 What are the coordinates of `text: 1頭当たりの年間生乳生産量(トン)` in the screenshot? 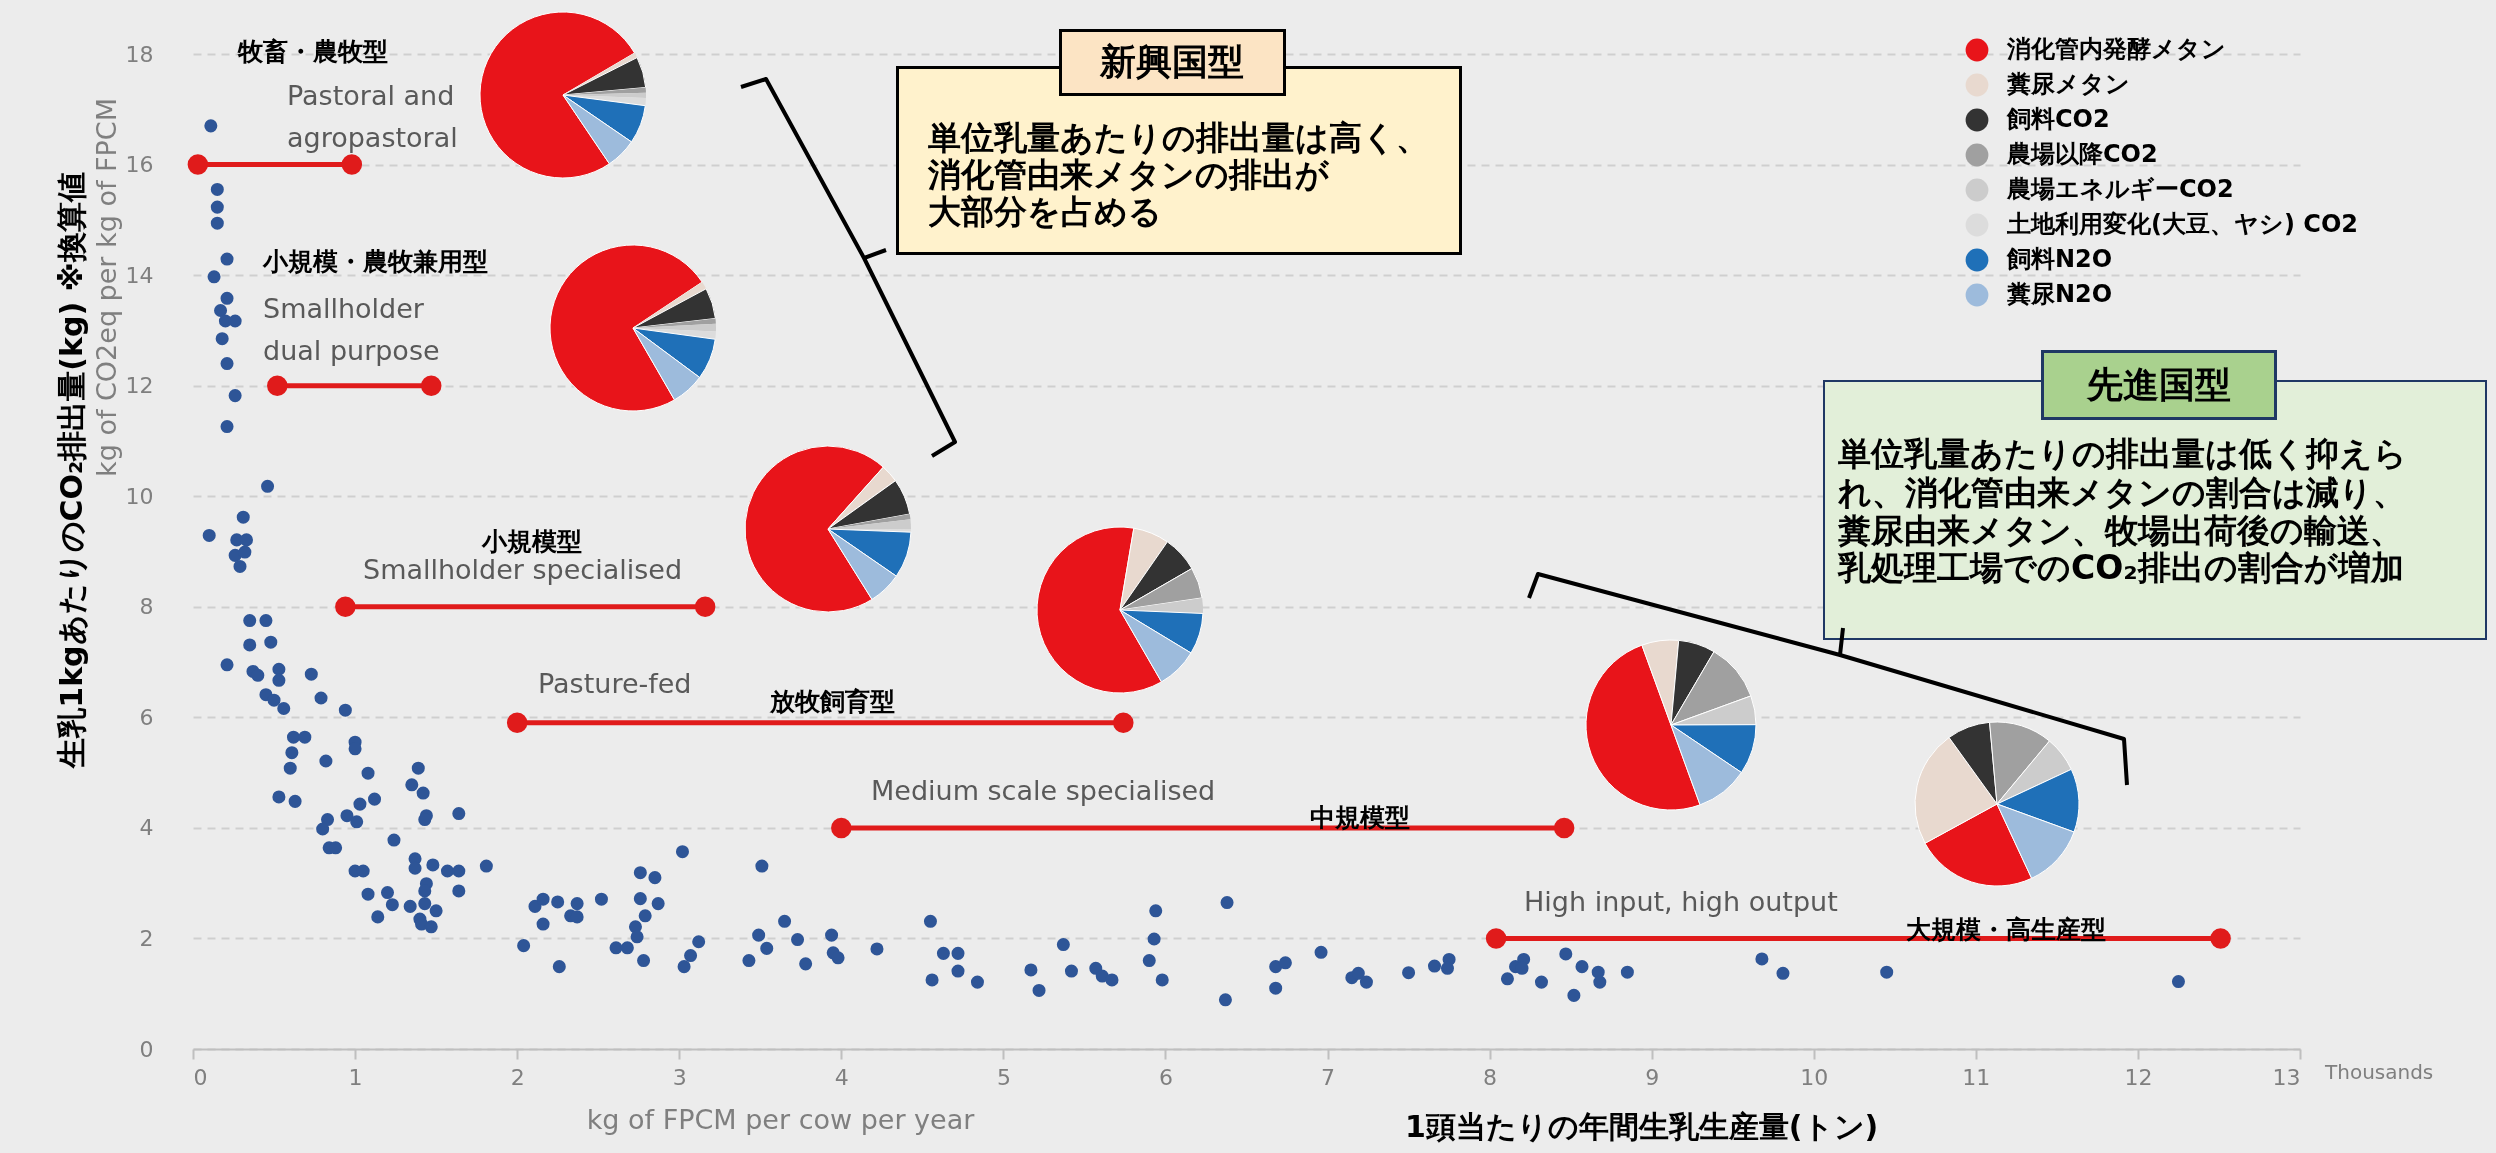 It's located at (1642, 1126).